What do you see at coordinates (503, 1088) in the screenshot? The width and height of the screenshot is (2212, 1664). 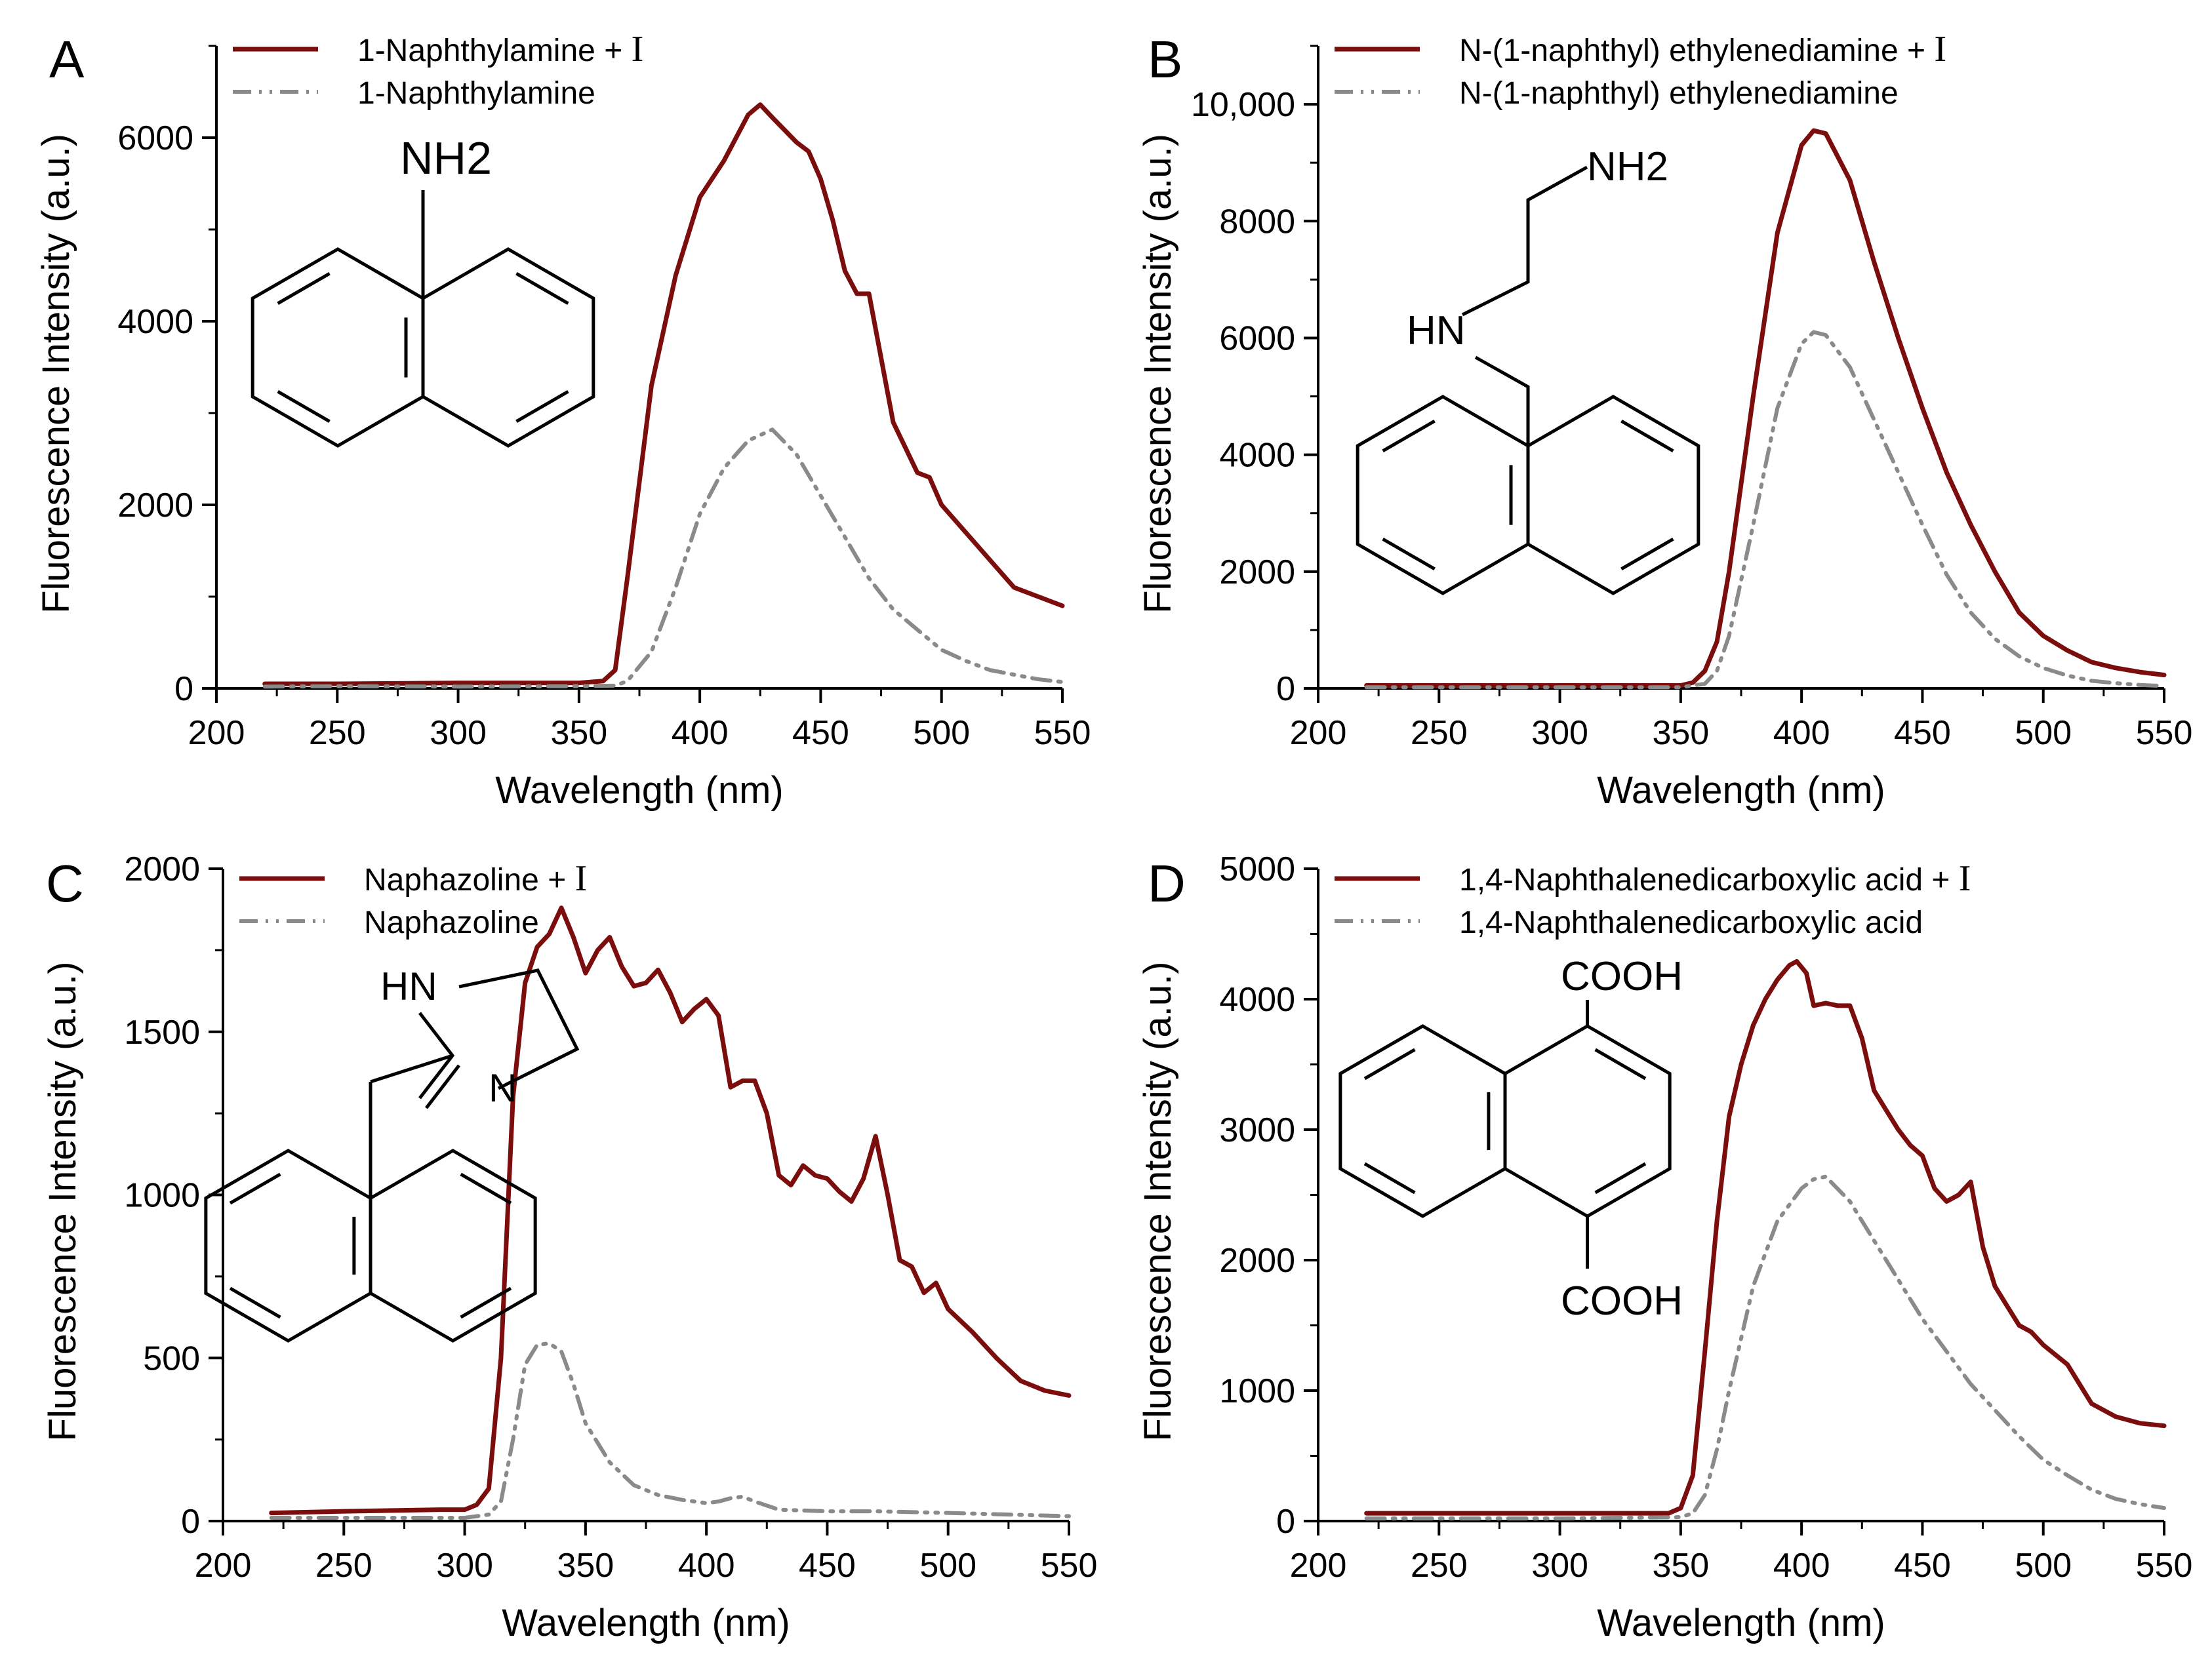 I see `n-label: N` at bounding box center [503, 1088].